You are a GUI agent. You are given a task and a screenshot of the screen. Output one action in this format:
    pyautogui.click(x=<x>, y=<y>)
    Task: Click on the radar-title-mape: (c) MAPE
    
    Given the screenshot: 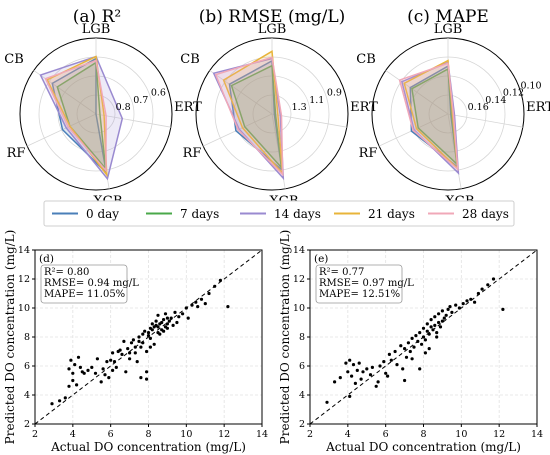 What is the action you would take?
    pyautogui.click(x=448, y=17)
    